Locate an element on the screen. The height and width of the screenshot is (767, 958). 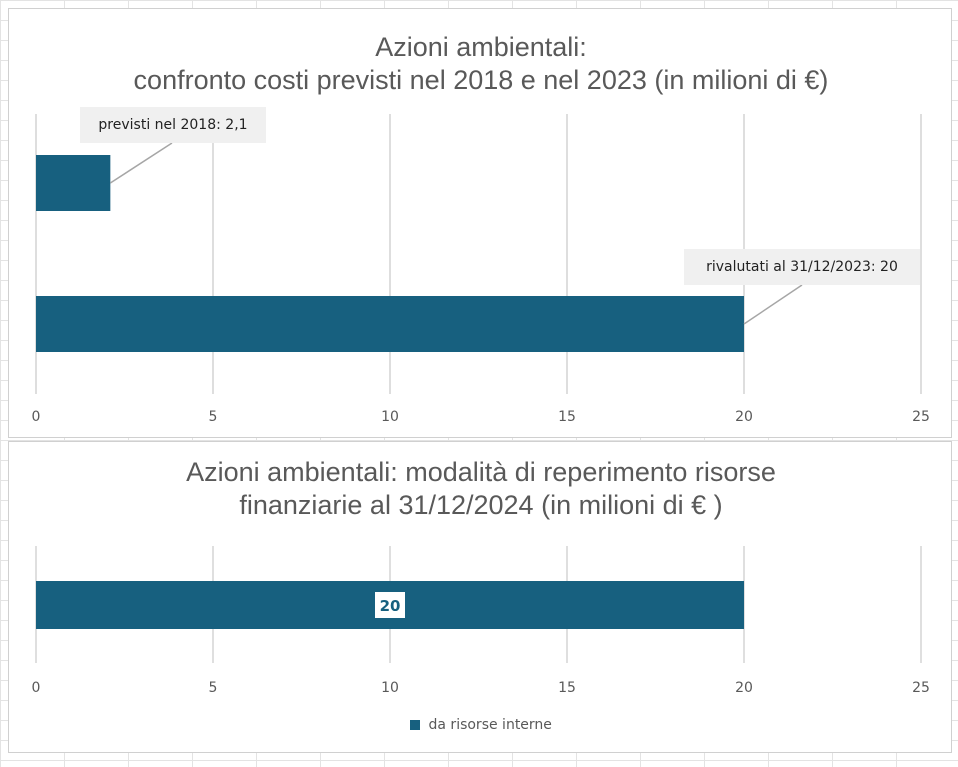
chart-title-line-1: Azioni ambientali: is located at coordinates (481, 47).